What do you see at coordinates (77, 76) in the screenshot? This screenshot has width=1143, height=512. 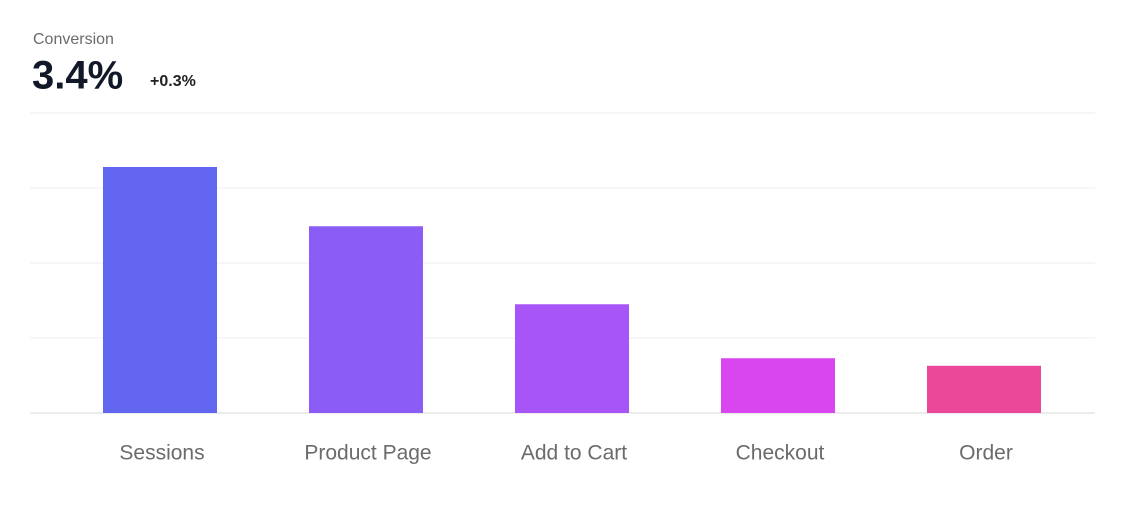 I see `kpi-value: 3.4%` at bounding box center [77, 76].